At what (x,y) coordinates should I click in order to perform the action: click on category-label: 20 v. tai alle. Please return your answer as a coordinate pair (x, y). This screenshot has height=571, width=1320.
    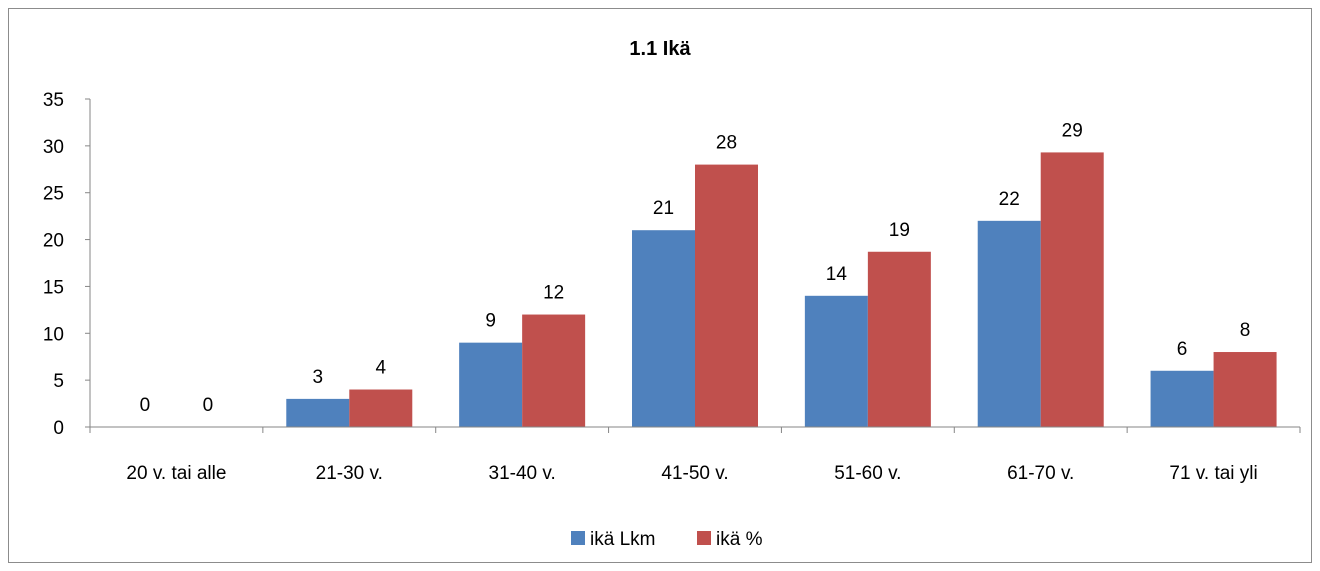
    Looking at the image, I should click on (176, 473).